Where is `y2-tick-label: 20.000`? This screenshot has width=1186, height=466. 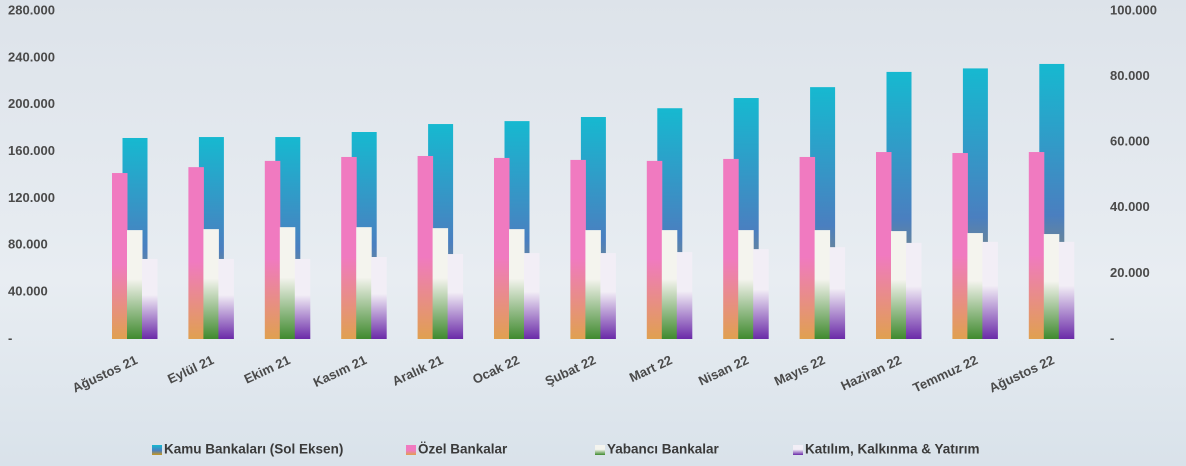
y2-tick-label: 20.000 is located at coordinates (1130, 272).